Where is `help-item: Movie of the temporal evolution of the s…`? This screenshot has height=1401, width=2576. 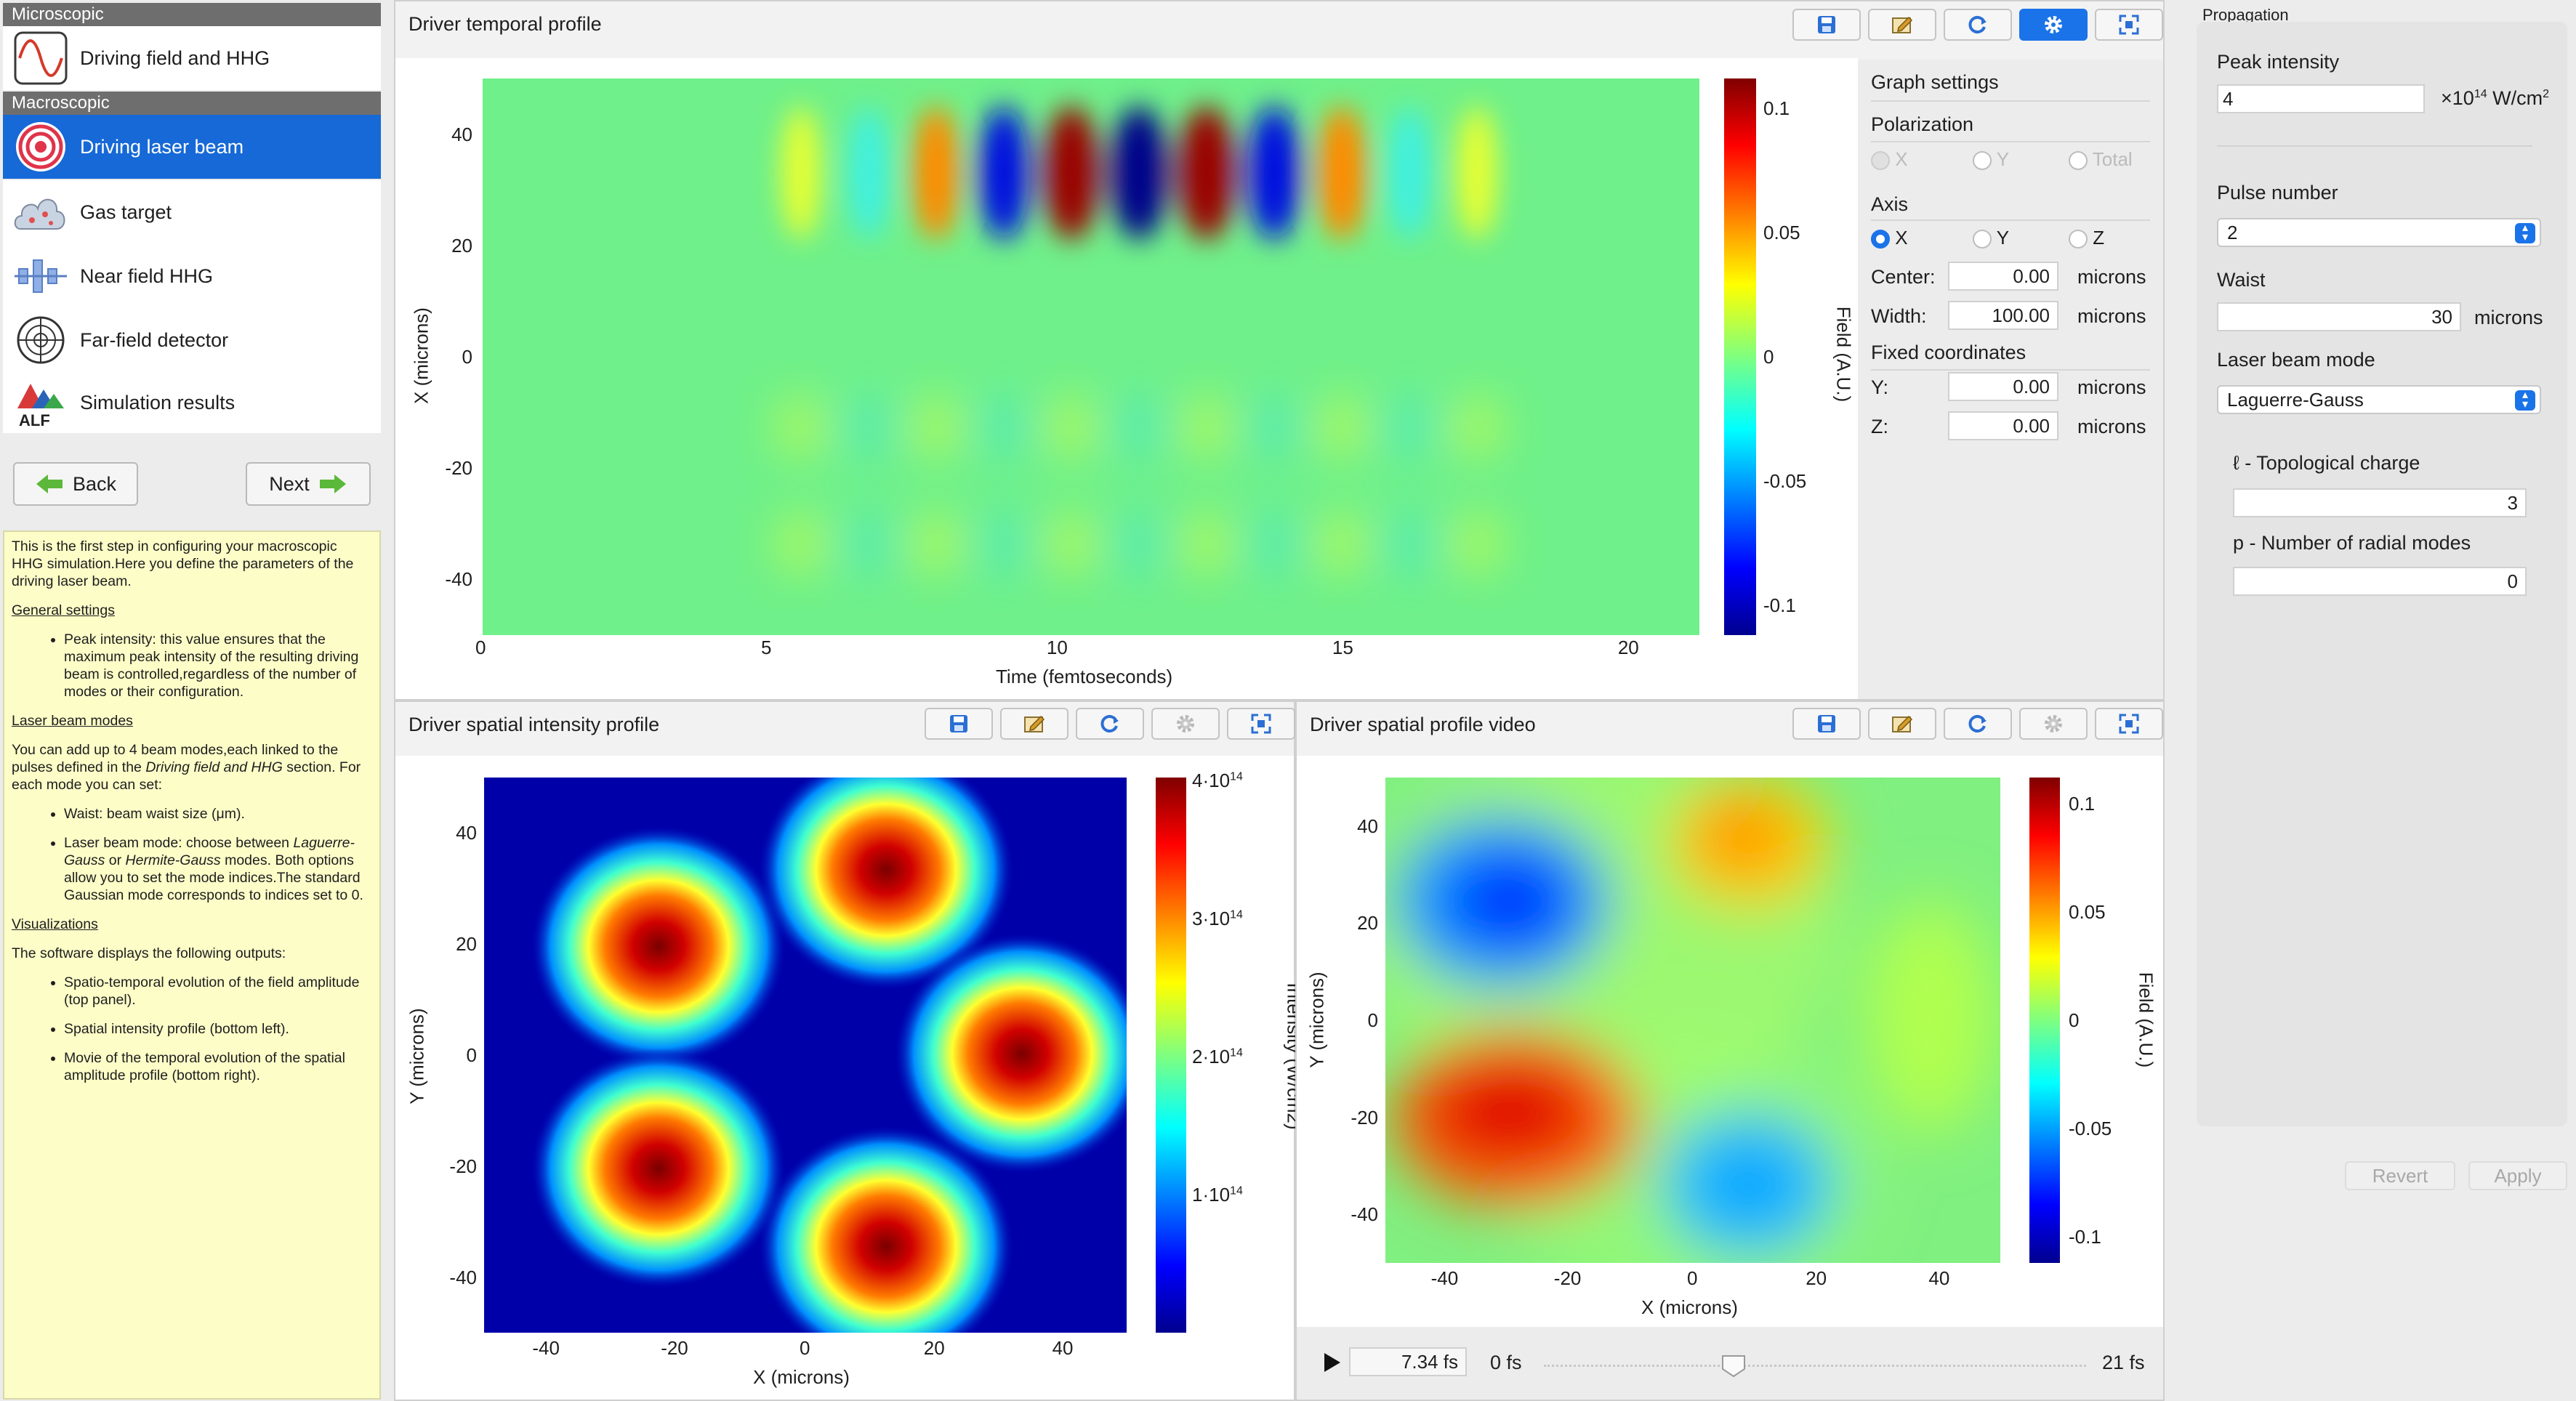 help-item: Movie of the temporal evolution of the s… is located at coordinates (218, 1066).